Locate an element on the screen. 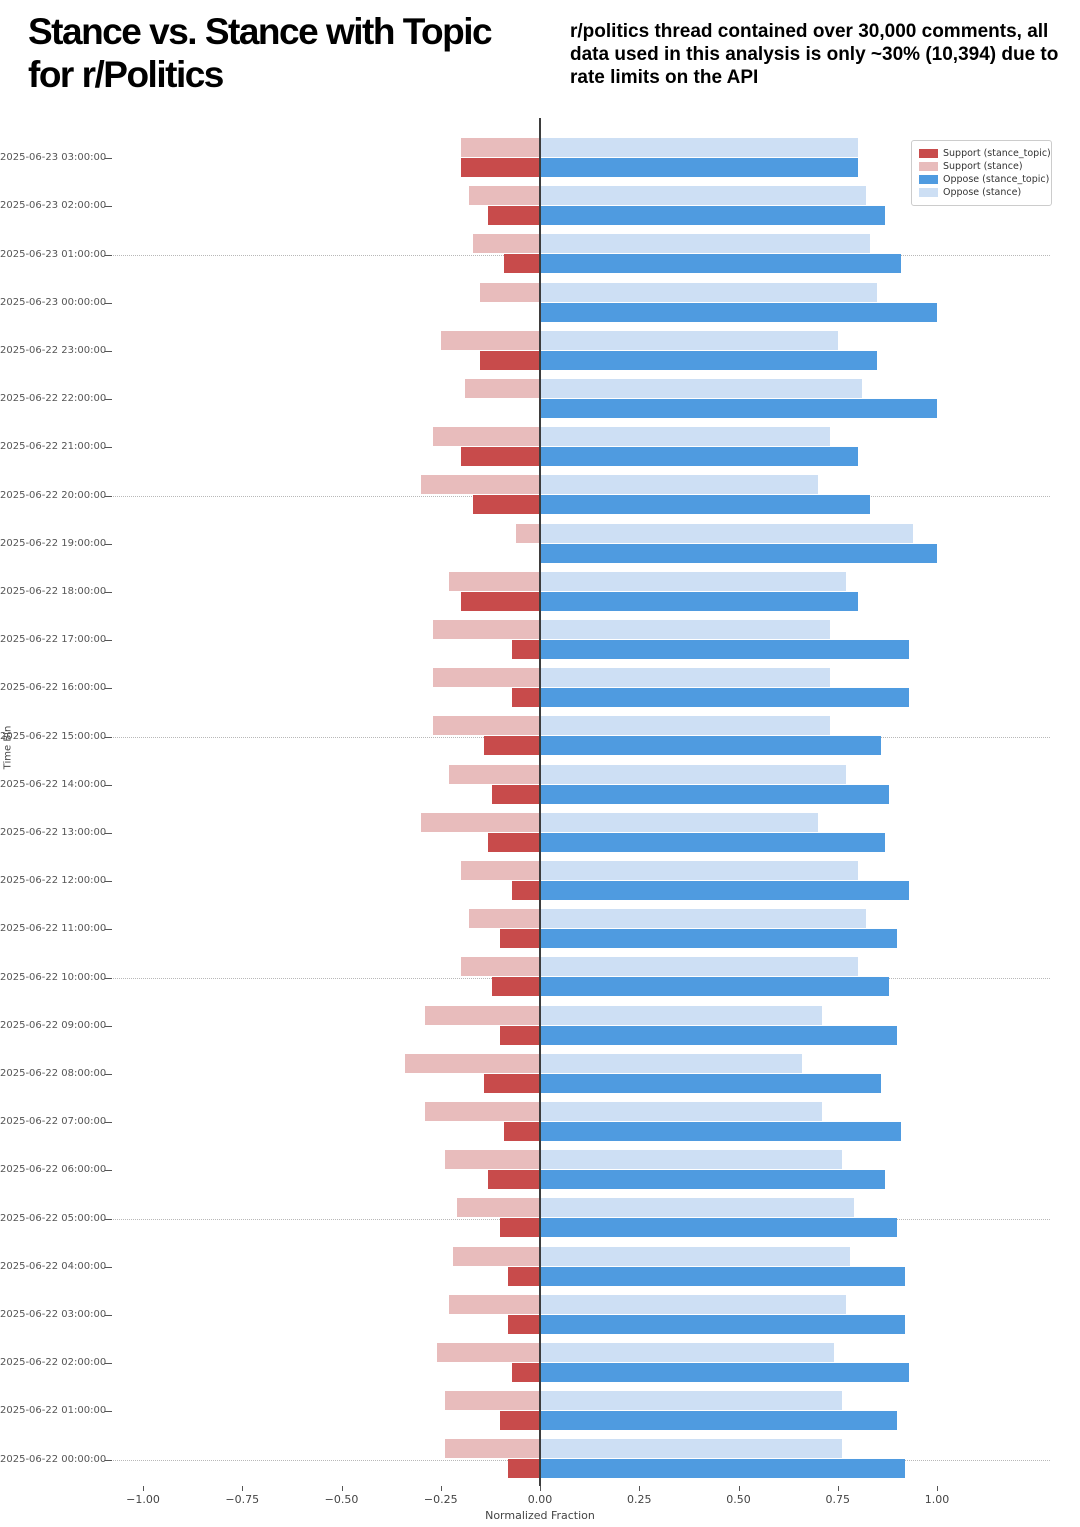 The image size is (1080, 1527). legend-item: Support (stance) is located at coordinates (981, 166).